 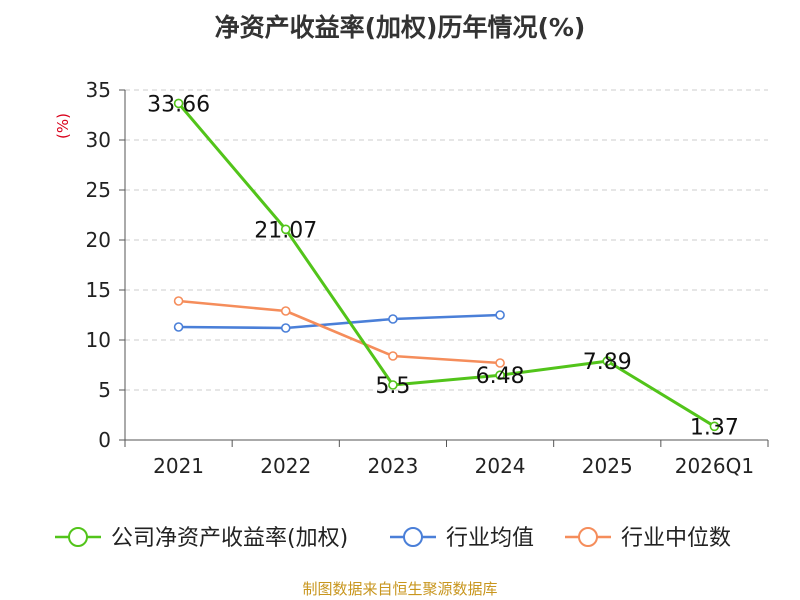 What do you see at coordinates (98, 240) in the screenshot?
I see `y-tick-label: 20` at bounding box center [98, 240].